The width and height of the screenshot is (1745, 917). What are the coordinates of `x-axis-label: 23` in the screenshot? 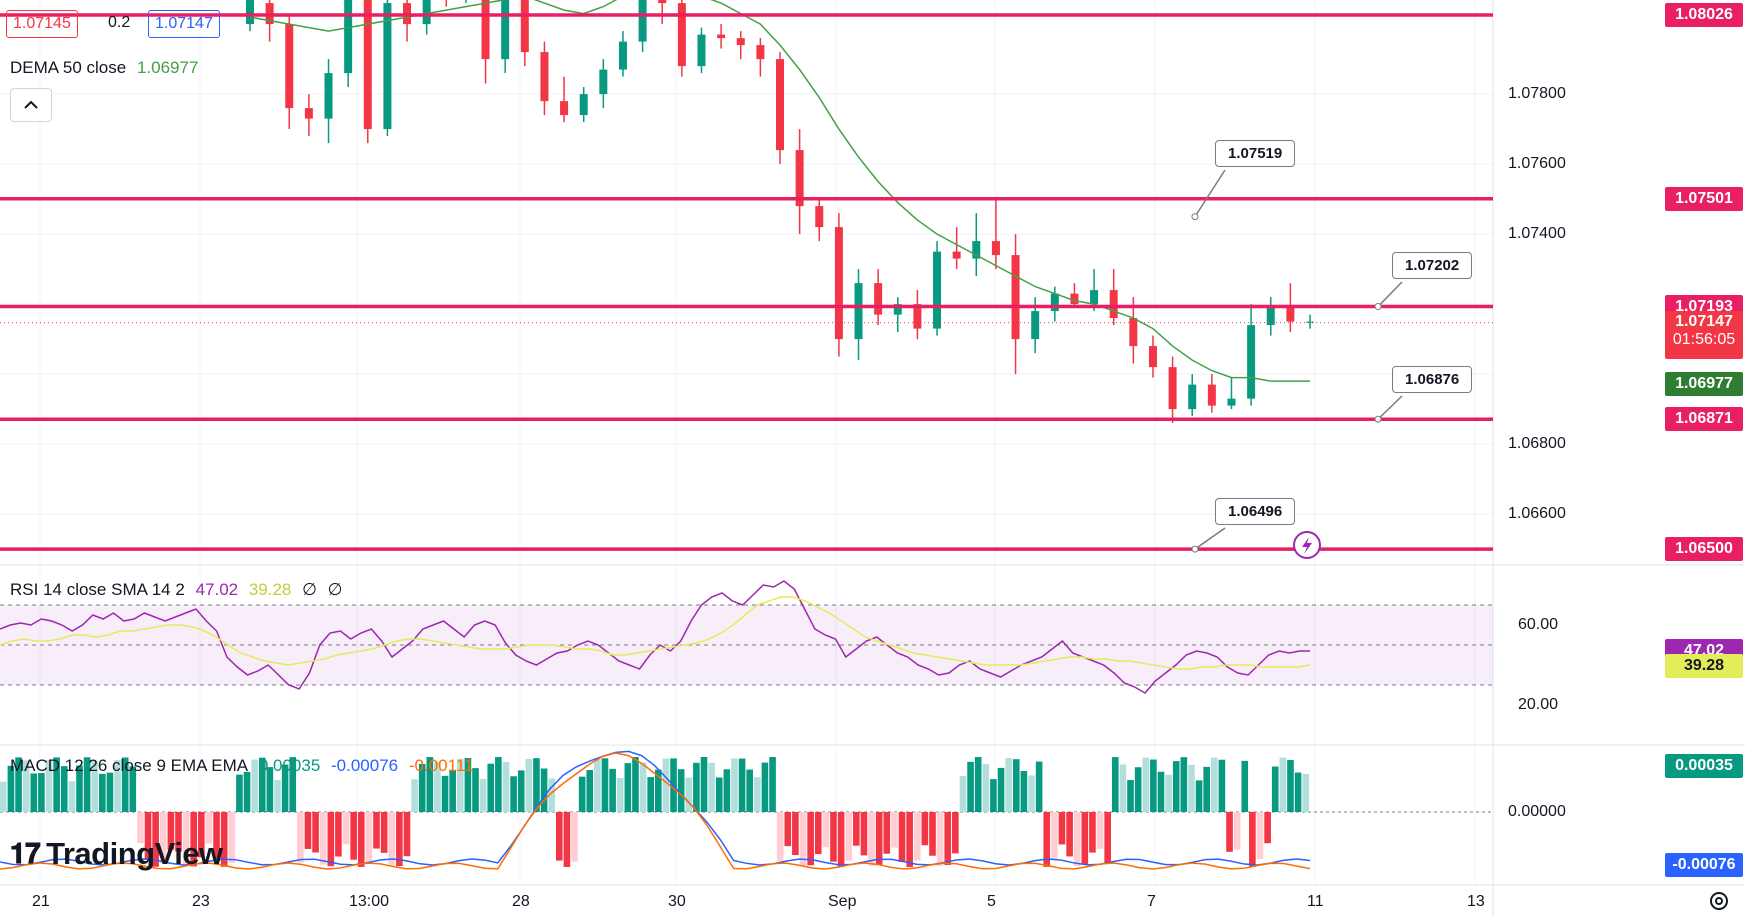 It's located at (201, 901).